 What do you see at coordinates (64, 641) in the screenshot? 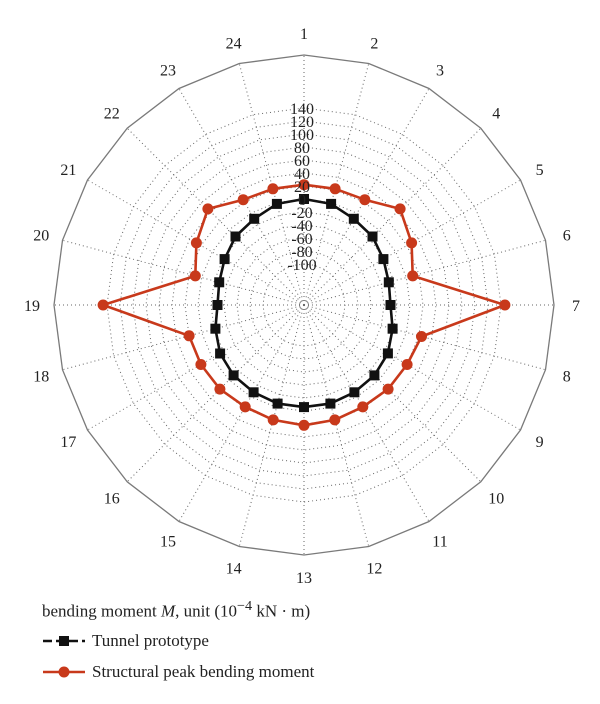
I see `legend-marker-square` at bounding box center [64, 641].